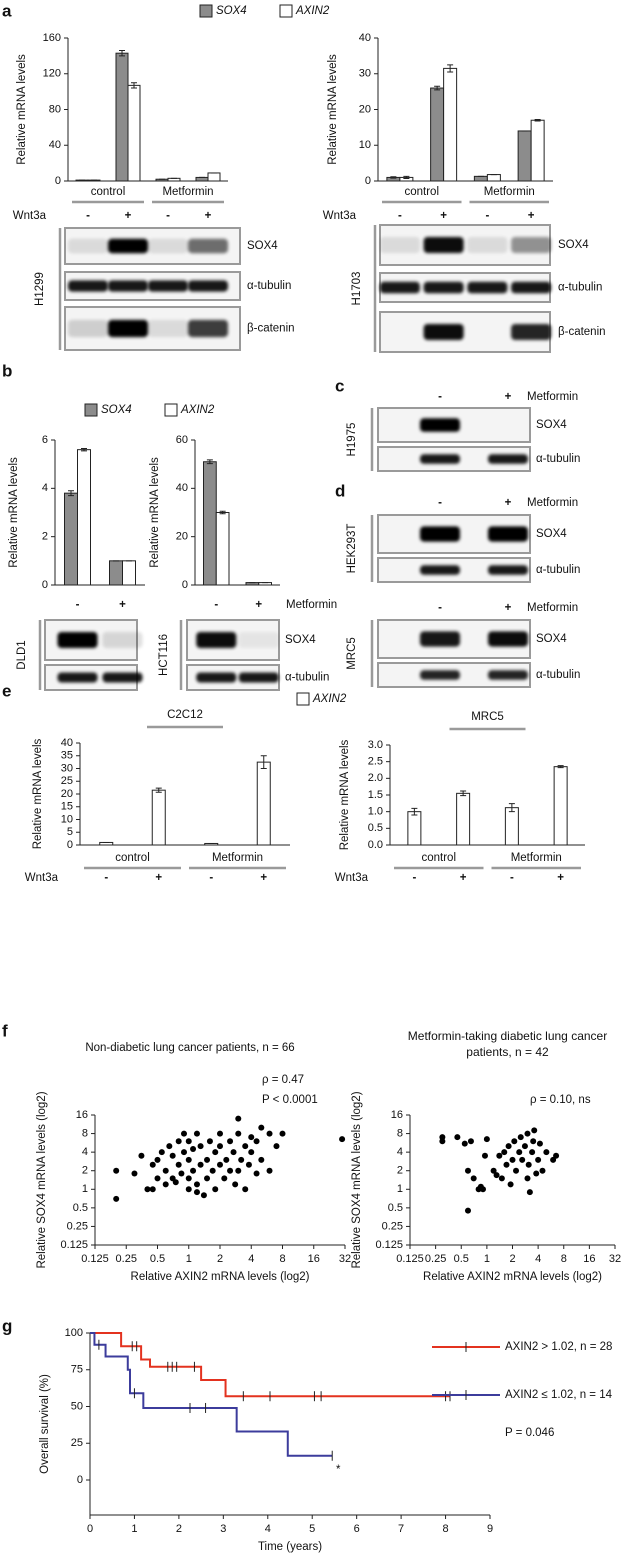 The width and height of the screenshot is (629, 1561). Describe the element at coordinates (74, 1333) in the screenshot. I see `y-tick-label: 100` at that location.